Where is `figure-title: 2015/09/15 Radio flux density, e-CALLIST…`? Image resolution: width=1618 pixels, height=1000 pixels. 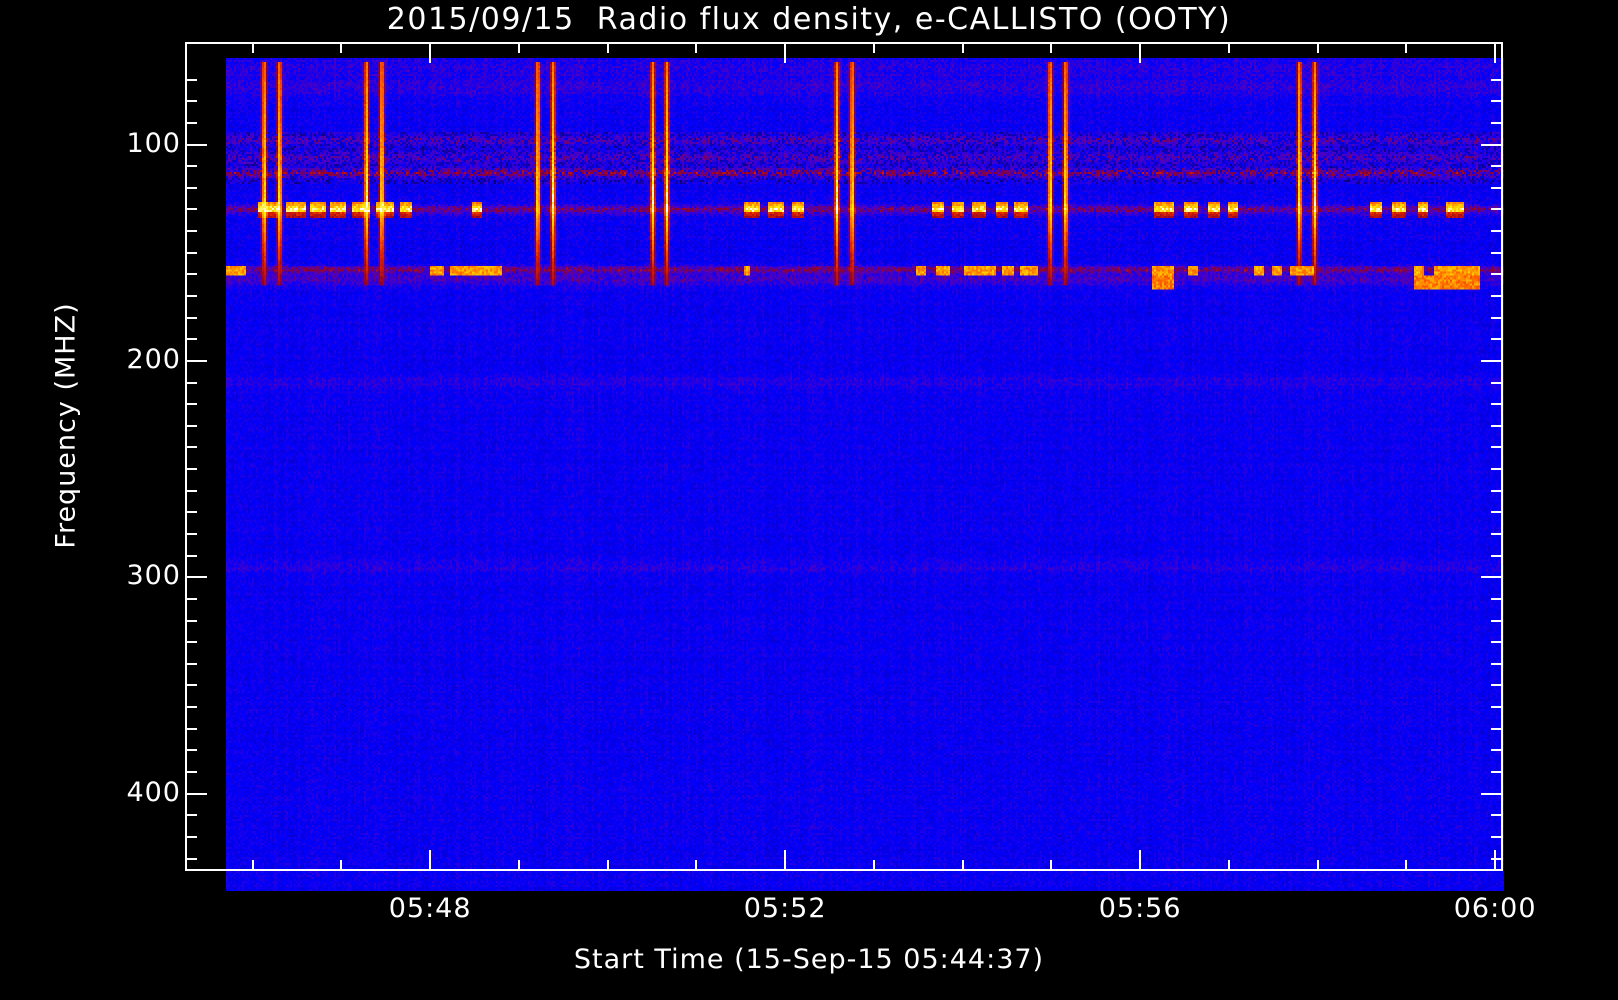
figure-title: 2015/09/15 Radio flux density, e-CALLIST… is located at coordinates (809, 19).